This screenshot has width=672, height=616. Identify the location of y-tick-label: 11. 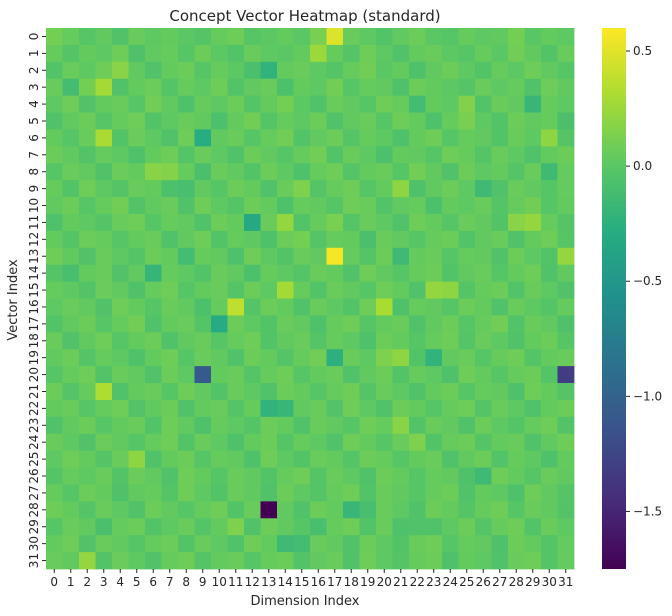
(34, 222).